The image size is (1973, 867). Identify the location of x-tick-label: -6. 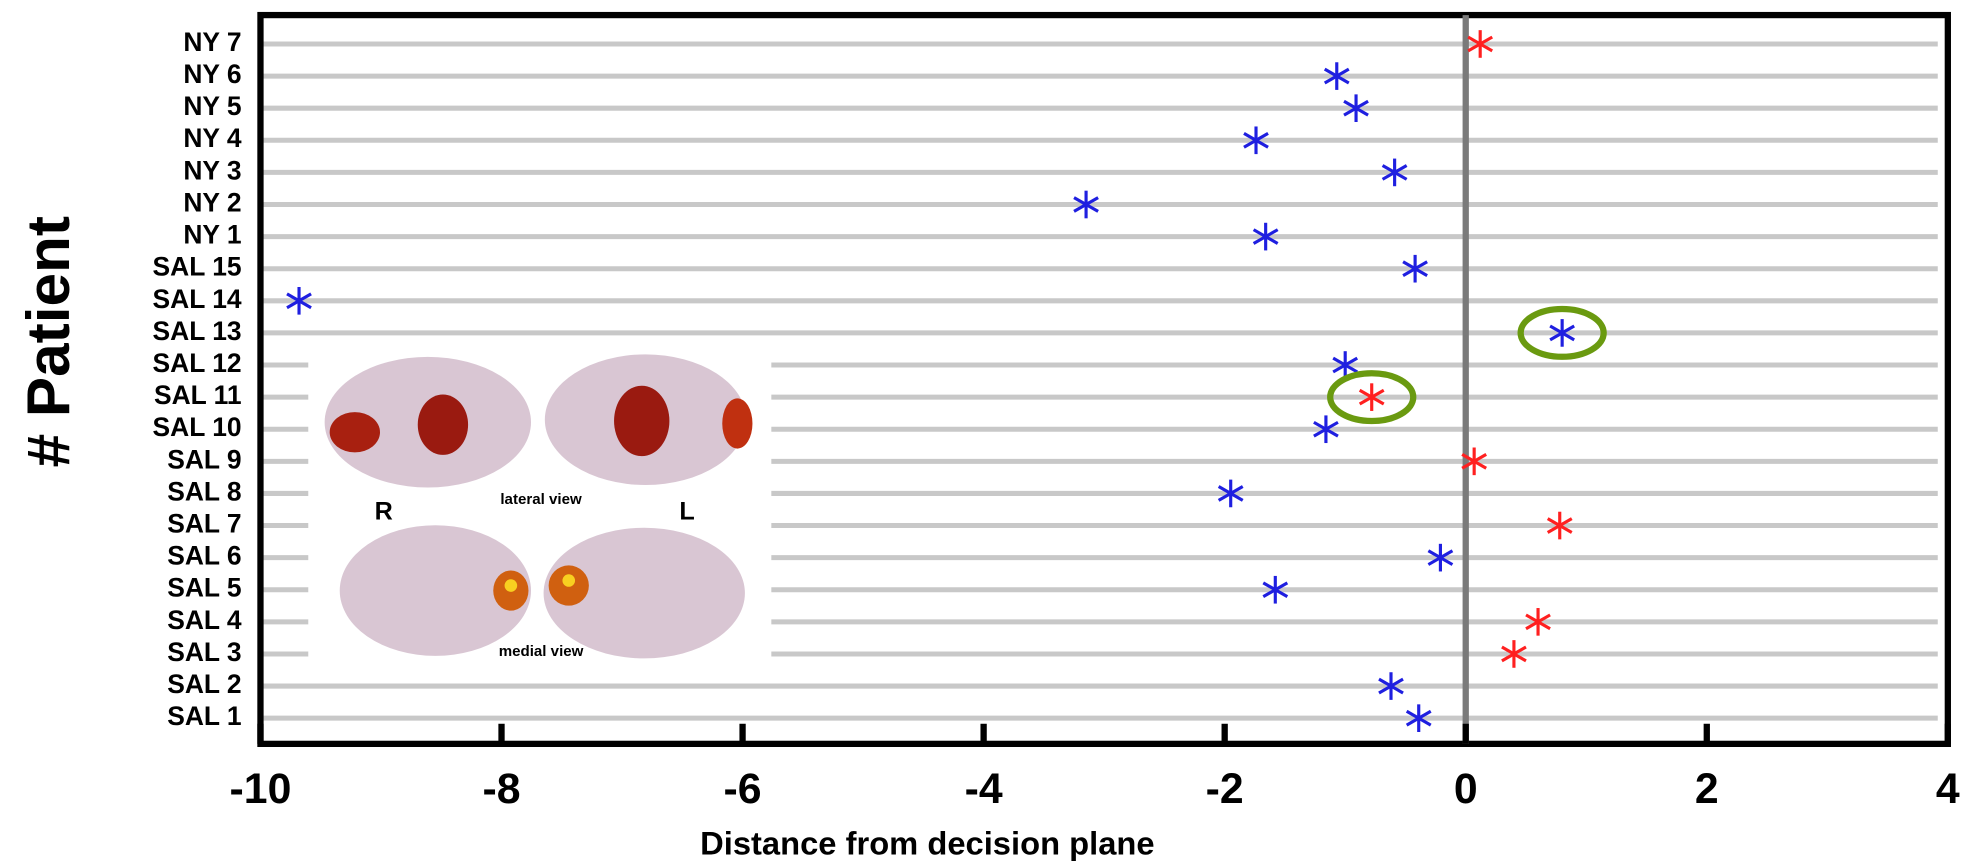
(743, 789).